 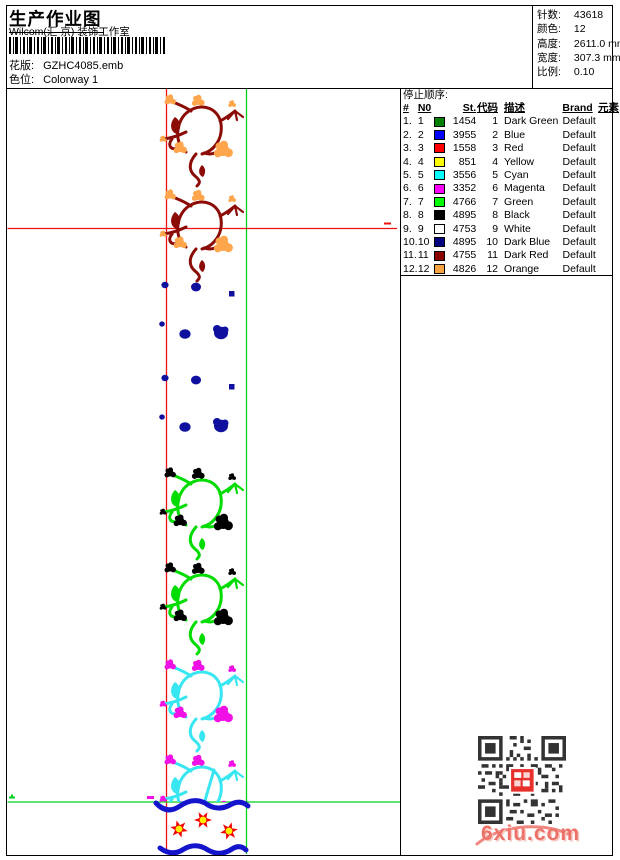 I want to click on stop-row: 2. 2 3955 2 Blue Default, so click(x=507, y=135).